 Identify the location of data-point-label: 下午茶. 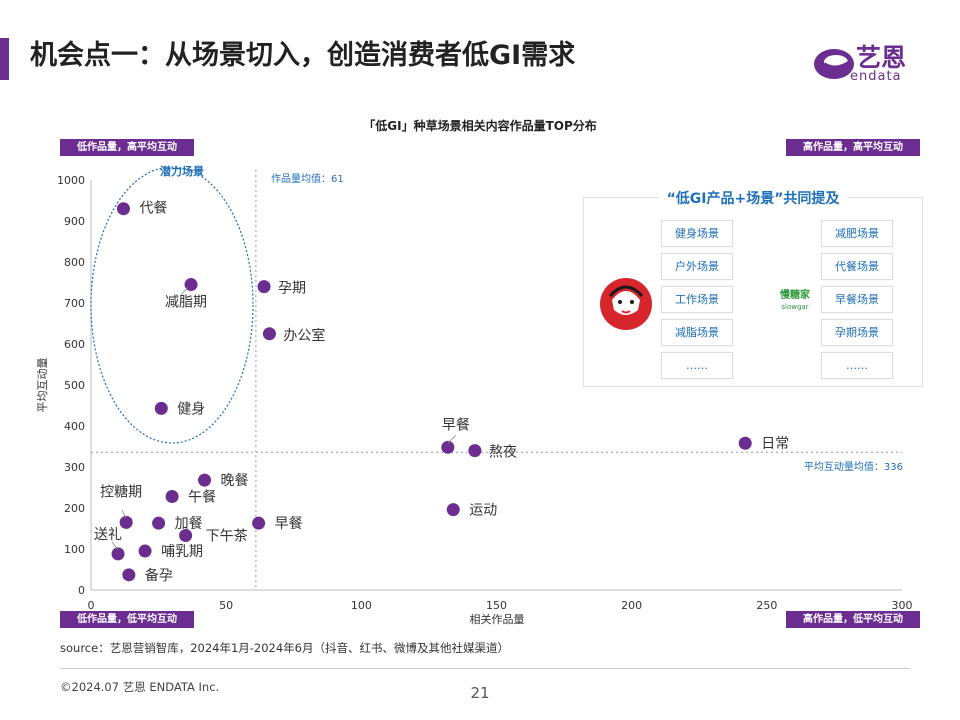
(227, 536).